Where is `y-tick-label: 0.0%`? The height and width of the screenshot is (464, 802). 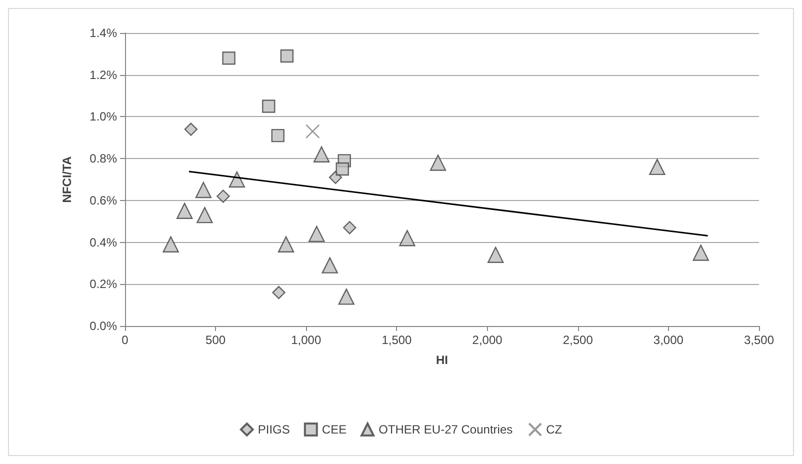
y-tick-label: 0.0% is located at coordinates (104, 326).